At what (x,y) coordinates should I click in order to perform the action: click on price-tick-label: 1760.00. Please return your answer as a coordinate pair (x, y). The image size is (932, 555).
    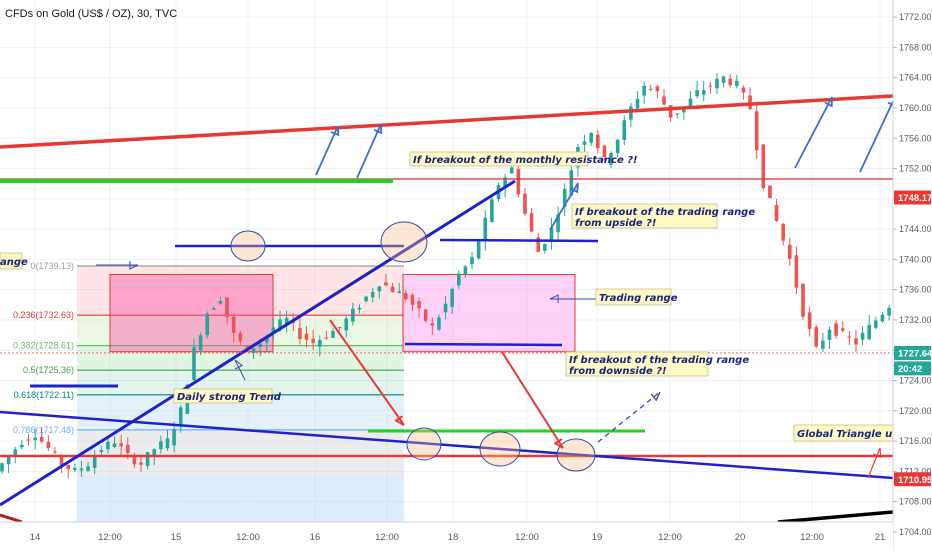
    Looking at the image, I should click on (915, 108).